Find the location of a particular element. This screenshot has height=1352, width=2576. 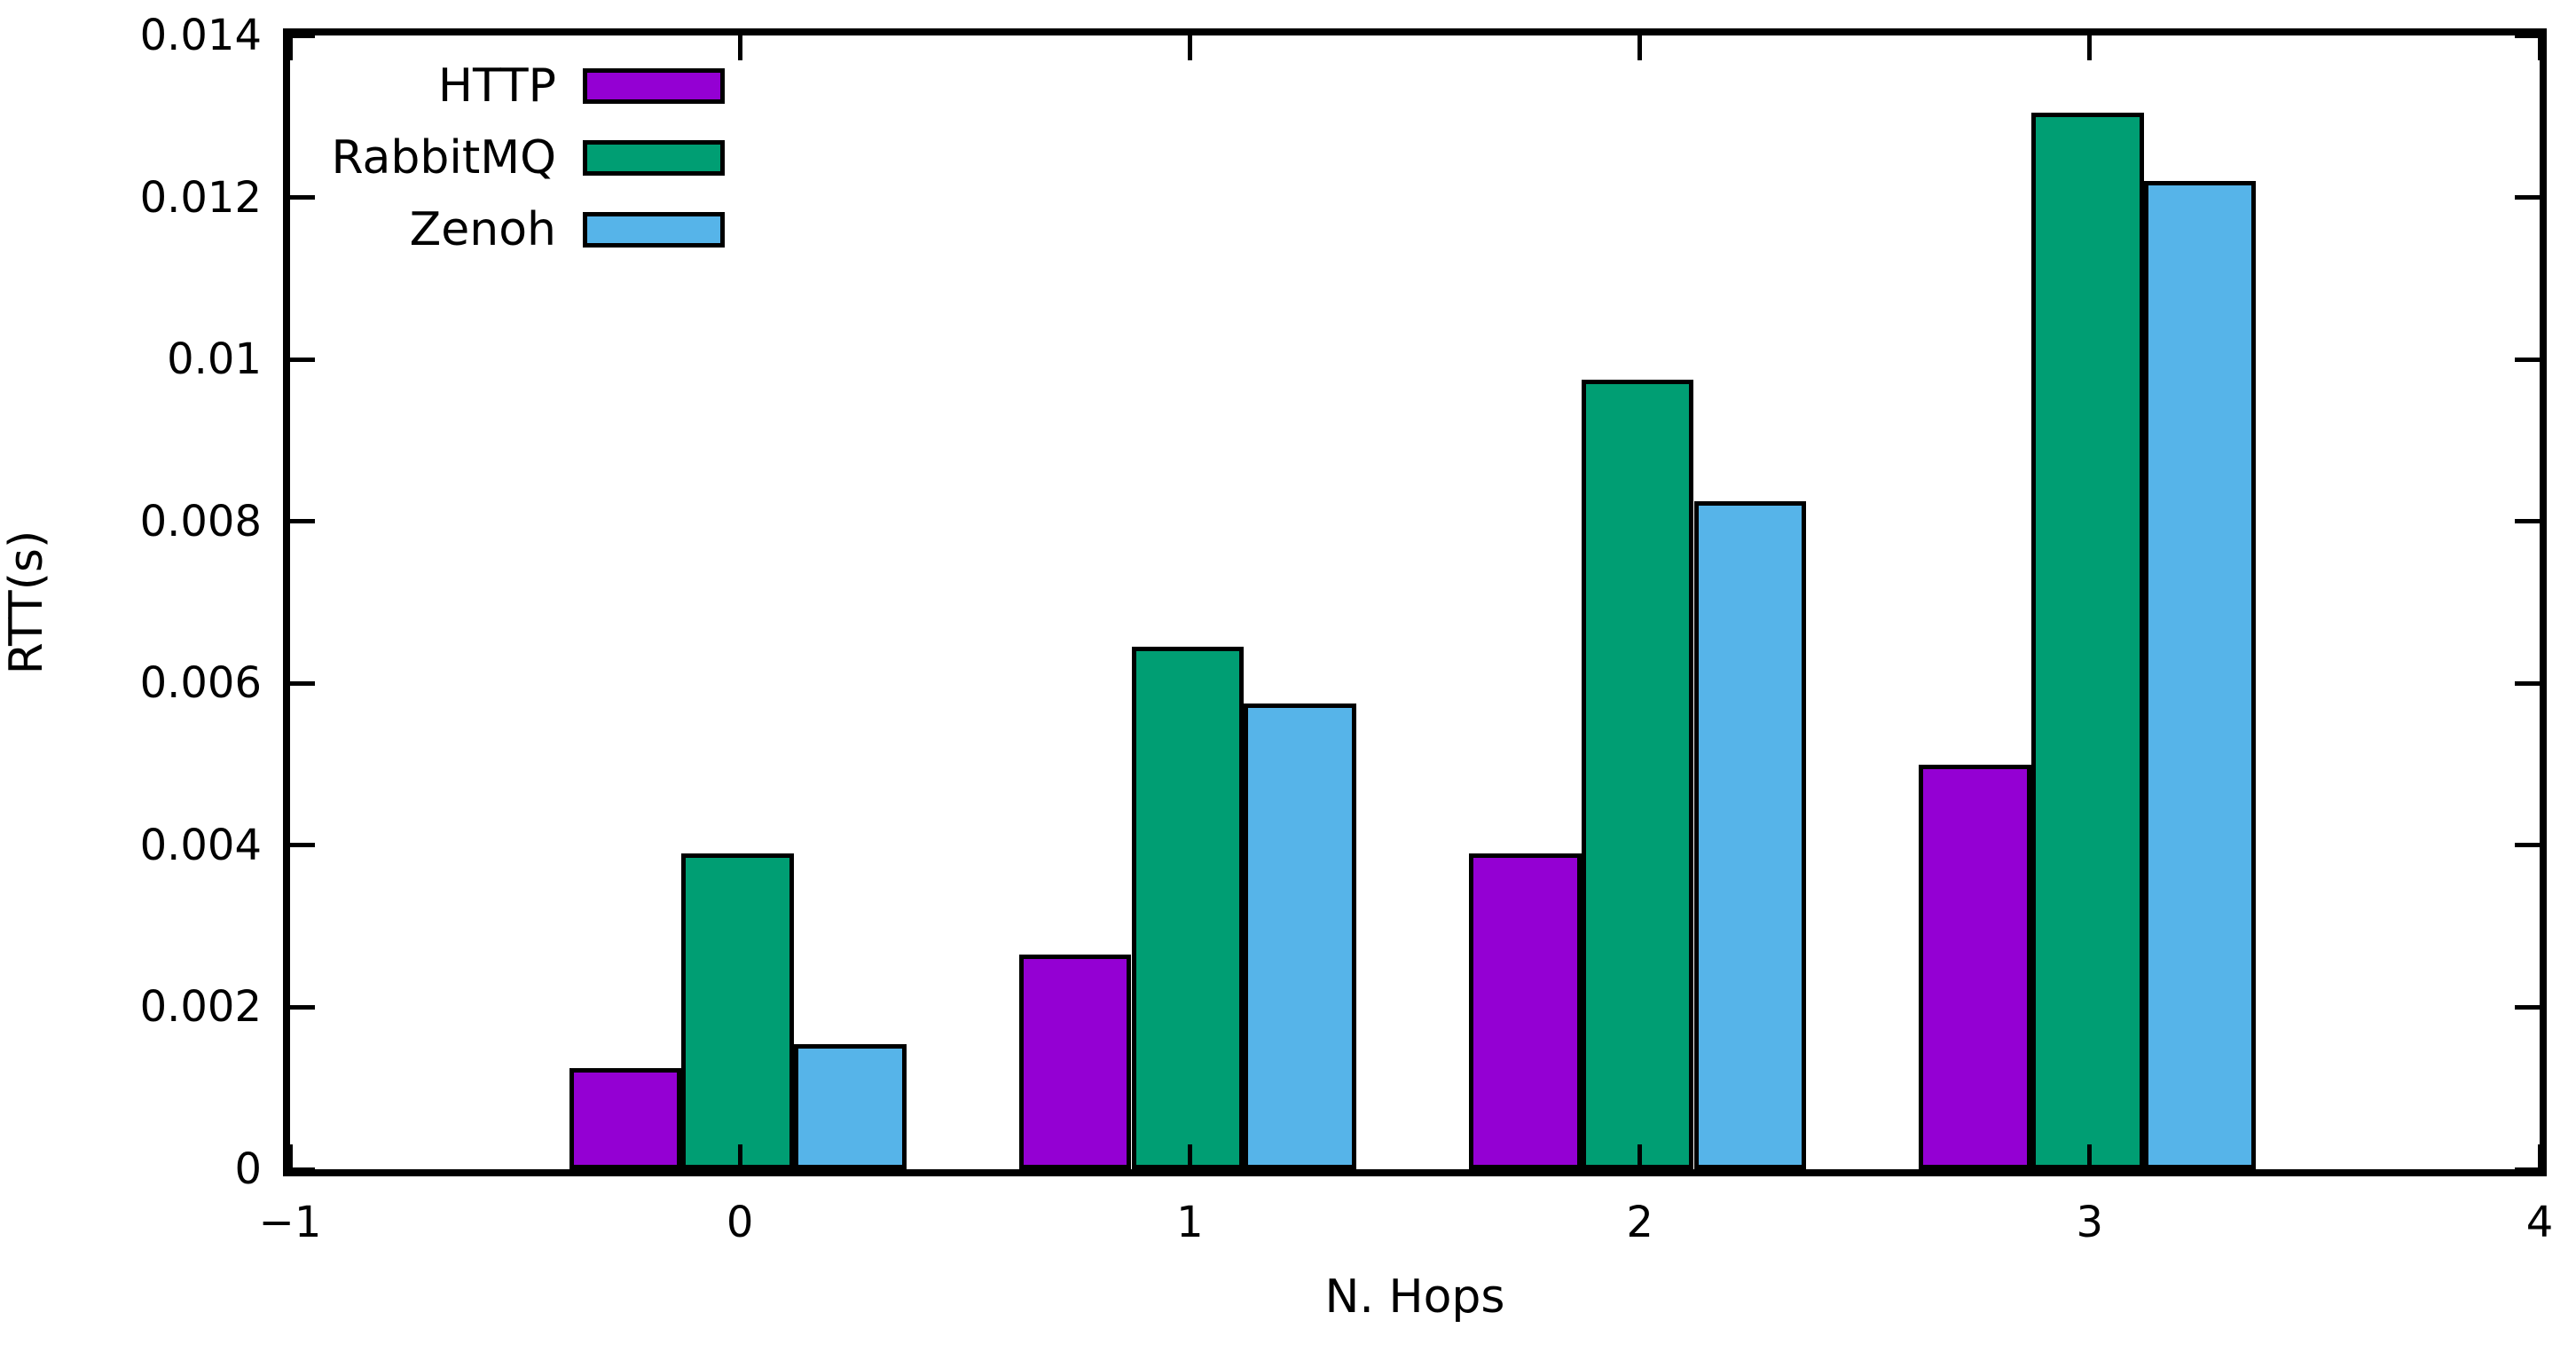

x-tick-label: 0 is located at coordinates (740, 1222).